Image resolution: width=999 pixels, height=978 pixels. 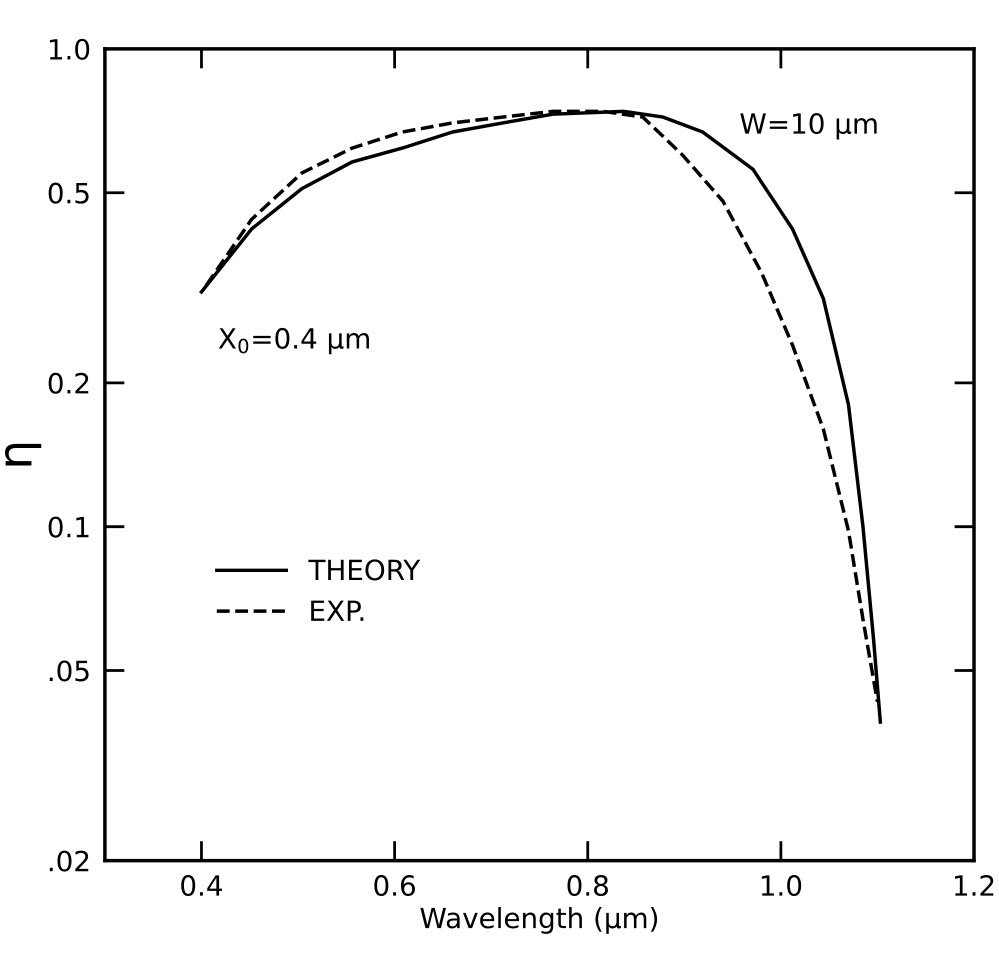 I want to click on x-tick-label: 0.8, so click(x=587, y=885).